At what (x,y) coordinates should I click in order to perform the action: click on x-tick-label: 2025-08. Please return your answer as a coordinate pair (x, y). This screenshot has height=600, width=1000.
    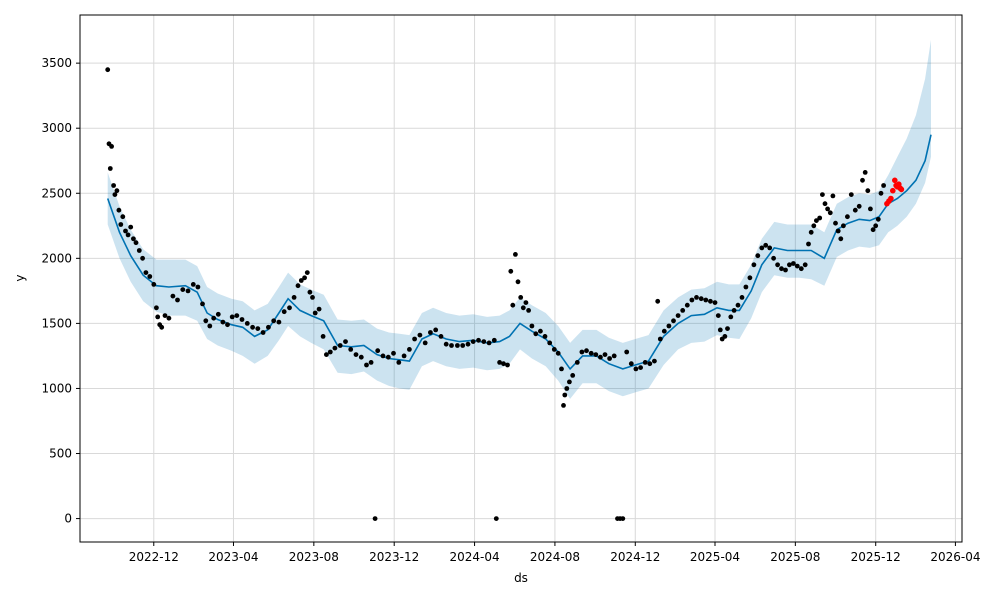
    Looking at the image, I should click on (795, 557).